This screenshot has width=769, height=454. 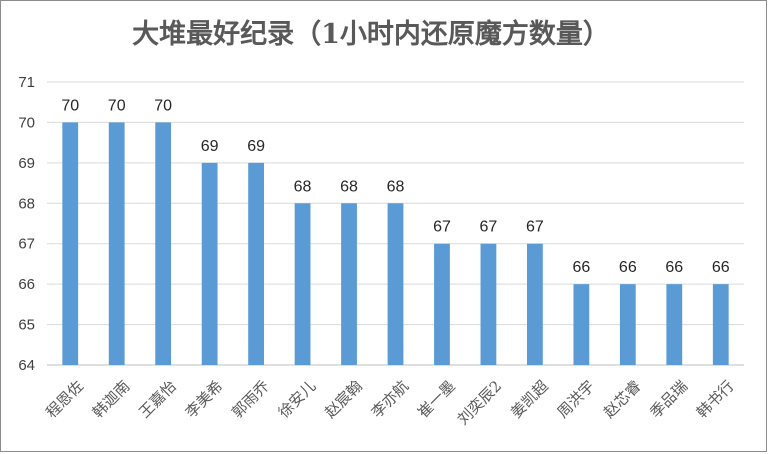 I want to click on y-tick-label: 70, so click(x=26, y=122).